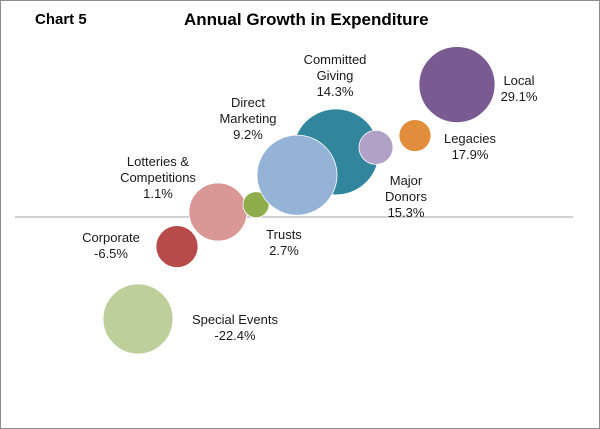  Describe the element at coordinates (406, 212) in the screenshot. I see `value-label-major-donors: 15.3%` at that location.